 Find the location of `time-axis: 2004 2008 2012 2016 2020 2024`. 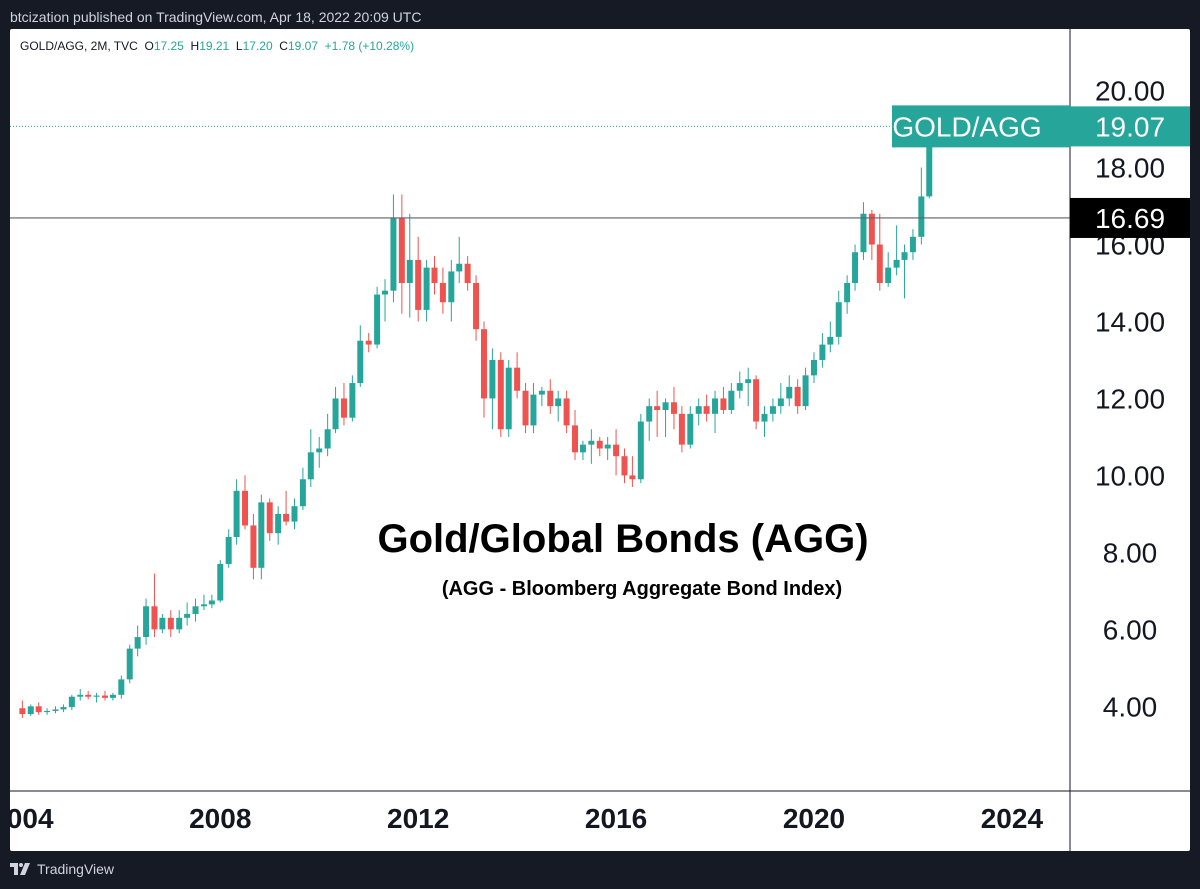

time-axis: 2004 2008 2012 2016 2020 2024 is located at coordinates (526, 818).